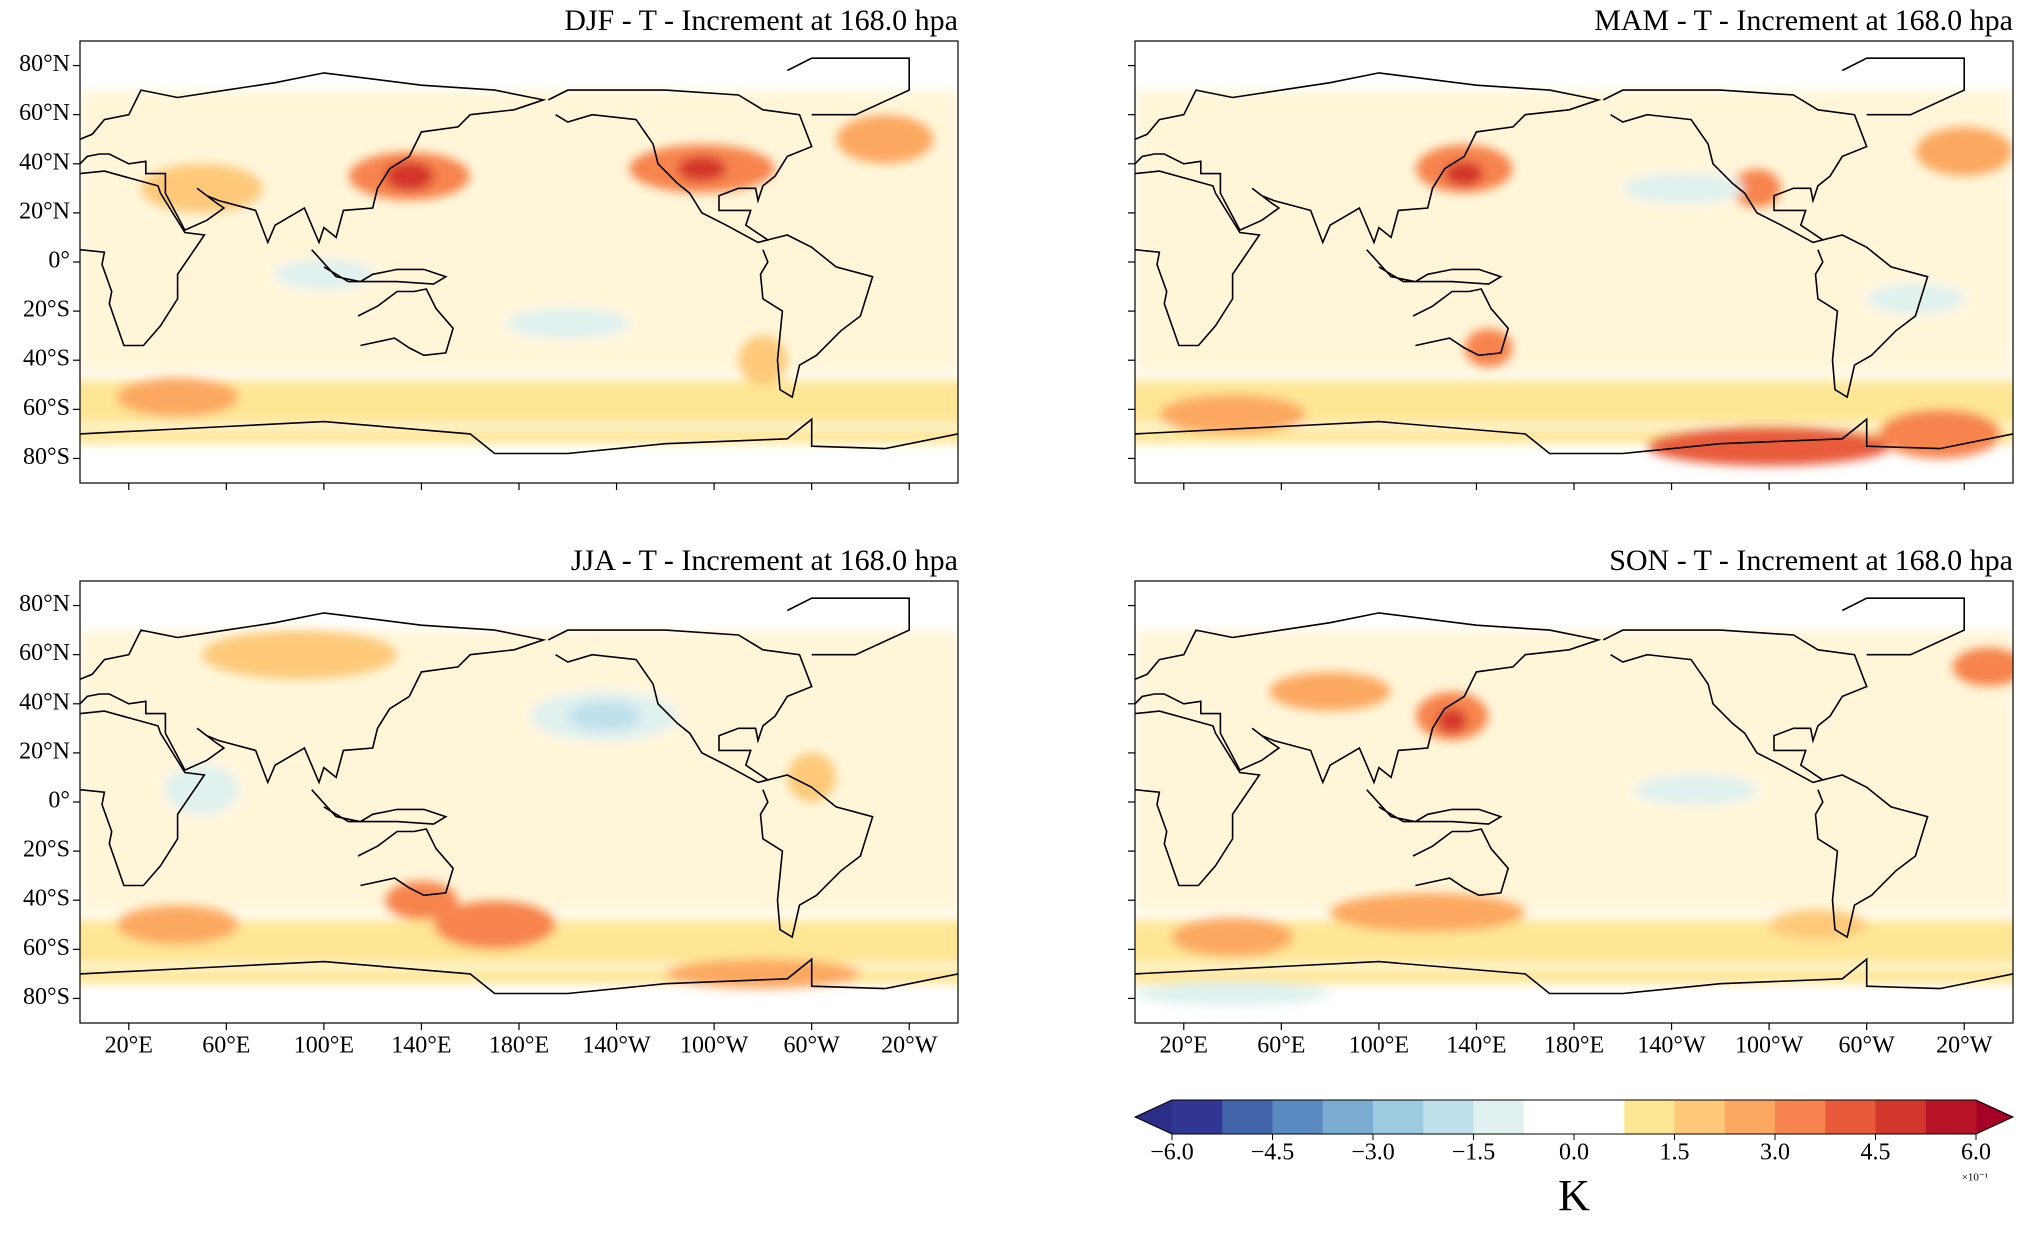 Image resolution: width=2025 pixels, height=1234 pixels. I want to click on field-band, so click(519, 436).